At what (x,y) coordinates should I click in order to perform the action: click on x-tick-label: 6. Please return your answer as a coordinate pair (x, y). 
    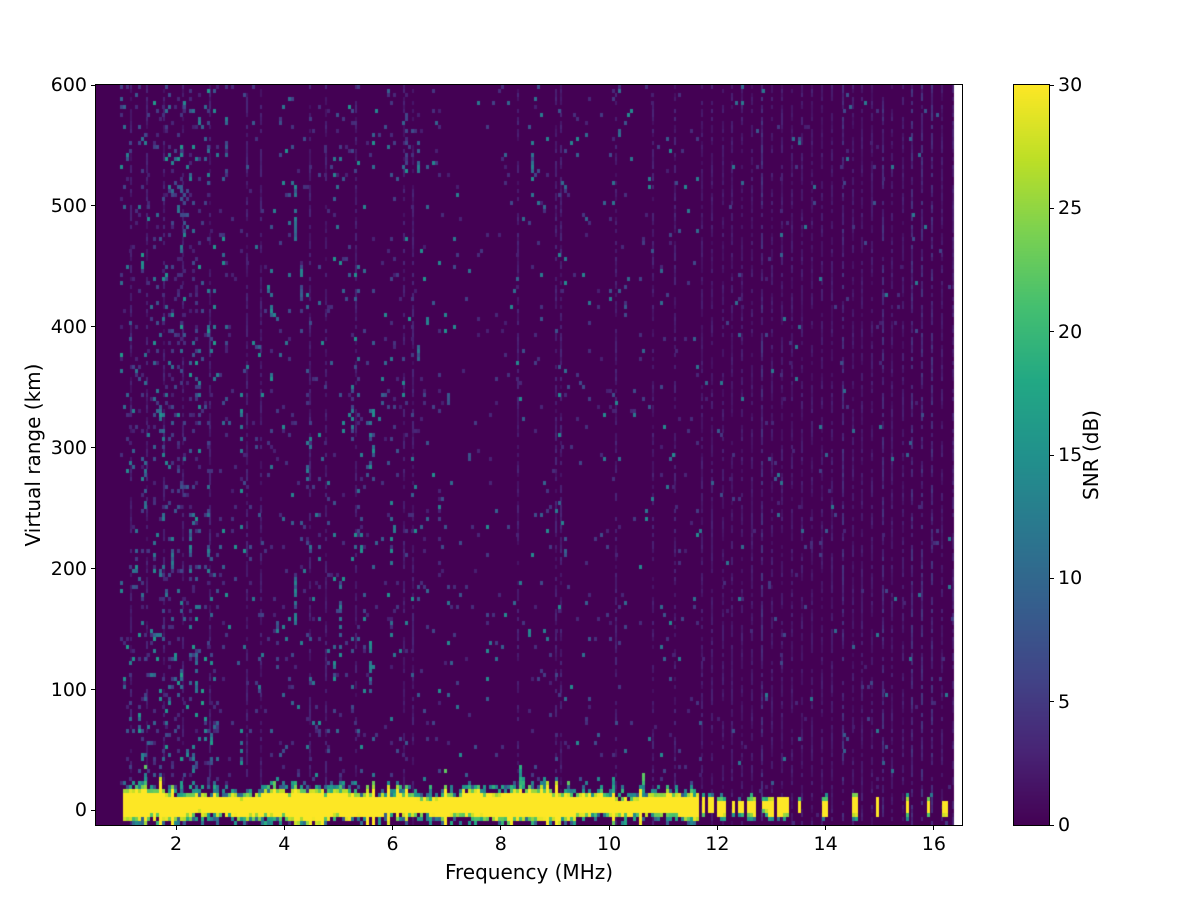
    Looking at the image, I should click on (392, 844).